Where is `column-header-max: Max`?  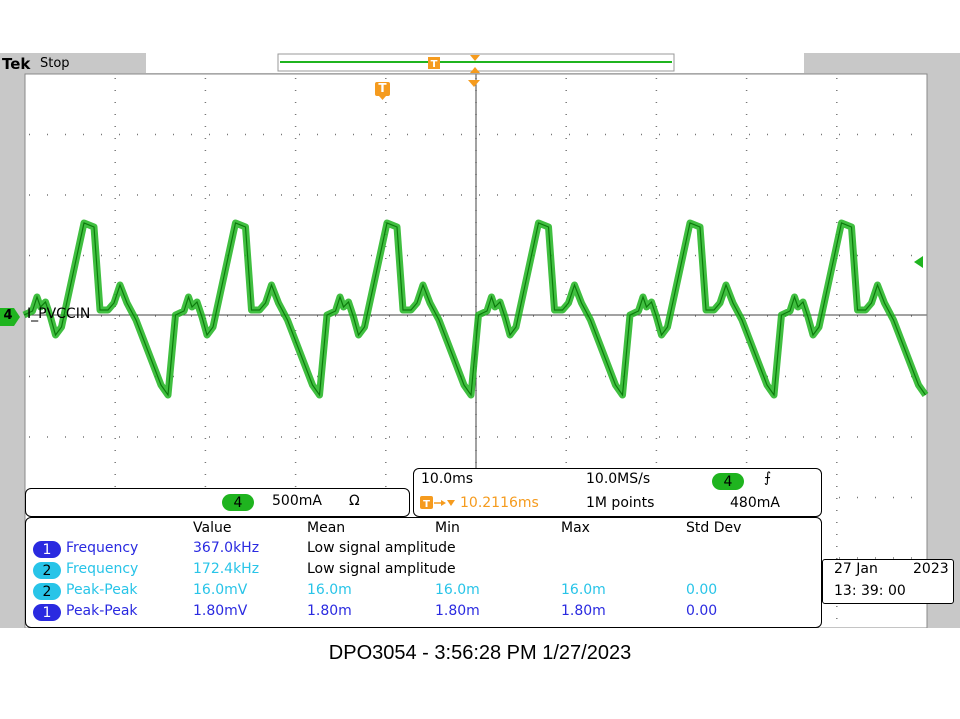
column-header-max: Max is located at coordinates (575, 528).